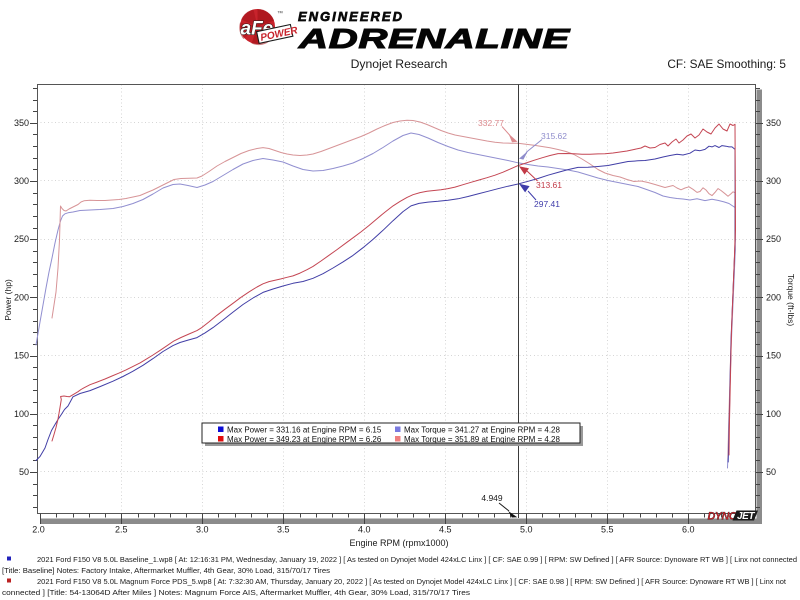 The width and height of the screenshot is (800, 600). What do you see at coordinates (554, 136) in the screenshot?
I see `svg-text: 315.62` at bounding box center [554, 136].